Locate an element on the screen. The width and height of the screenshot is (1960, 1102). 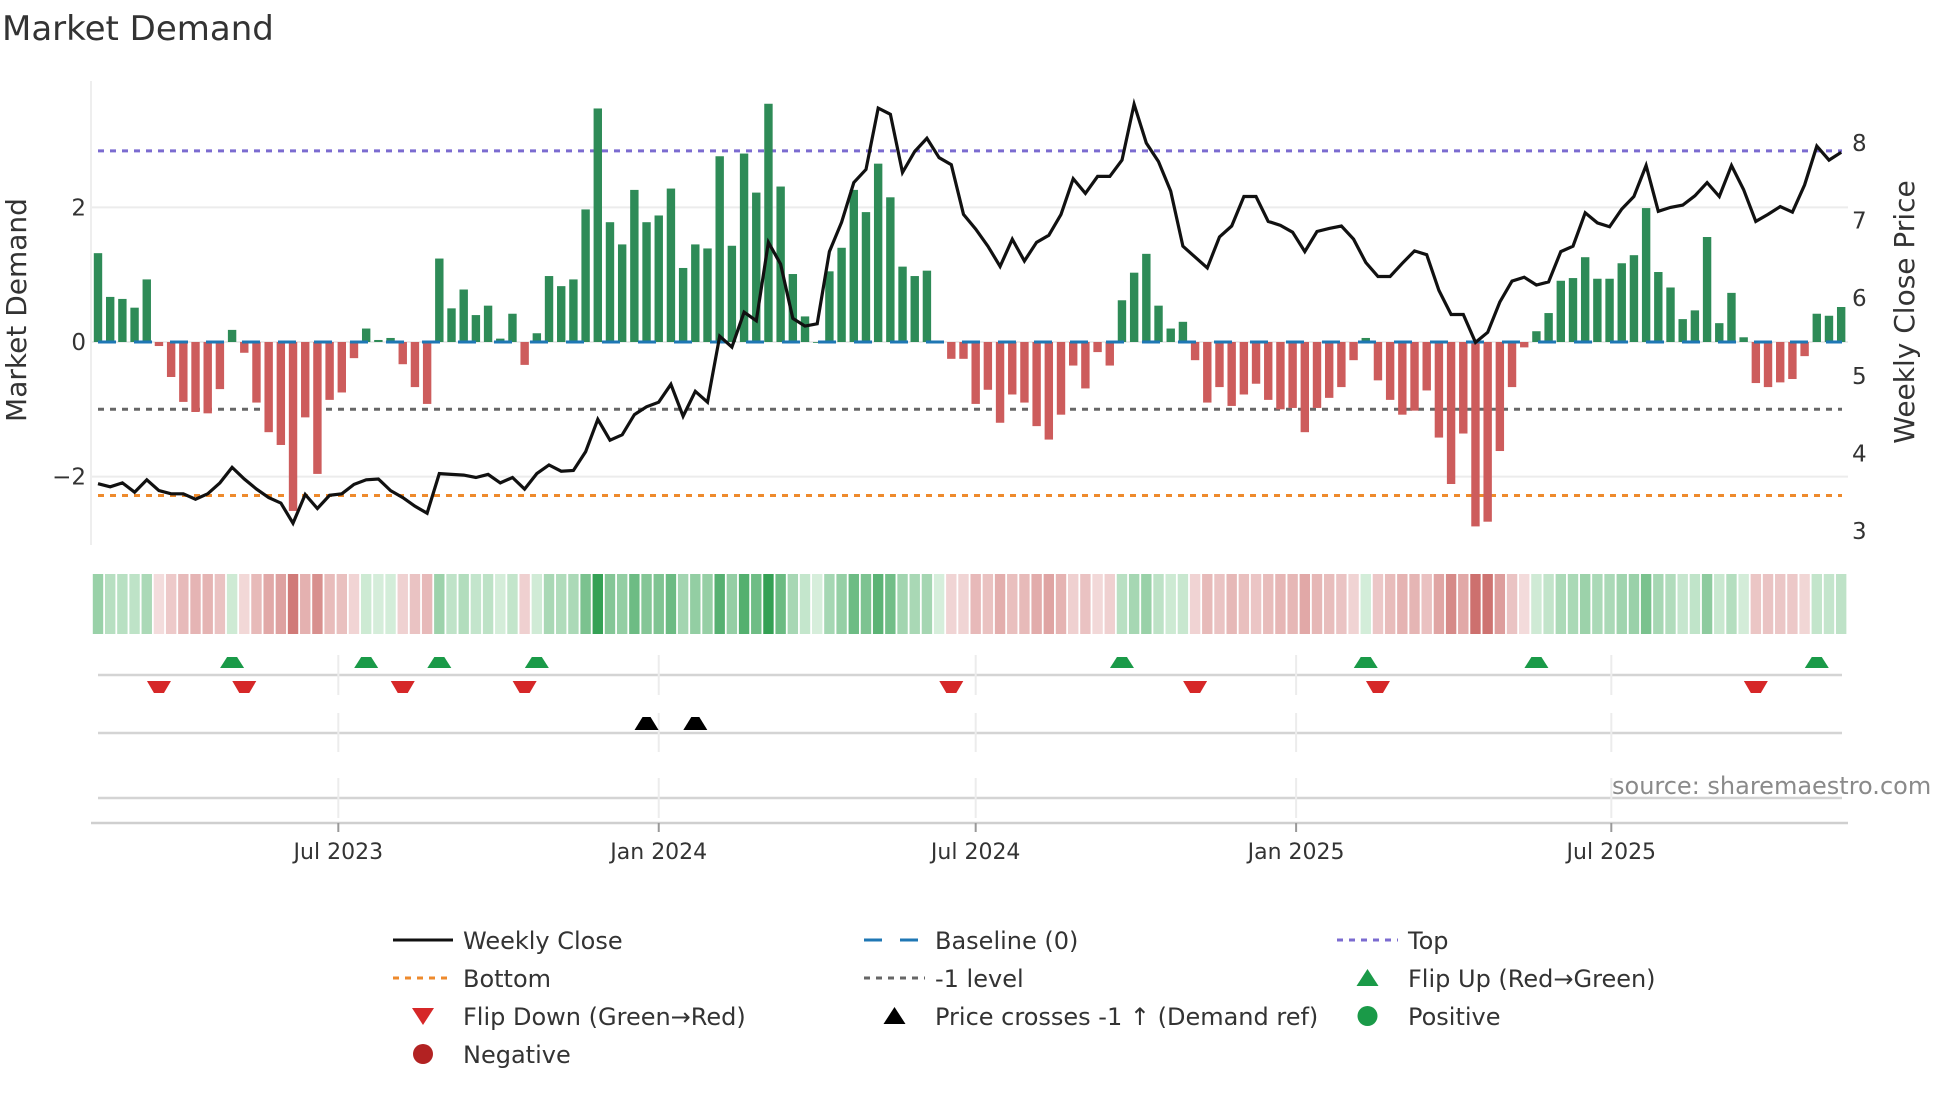
y-tick-label: 2 is located at coordinates (78, 208).